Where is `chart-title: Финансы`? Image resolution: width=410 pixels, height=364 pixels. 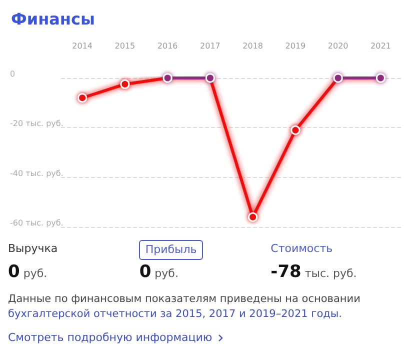 chart-title: Финансы is located at coordinates (53, 19).